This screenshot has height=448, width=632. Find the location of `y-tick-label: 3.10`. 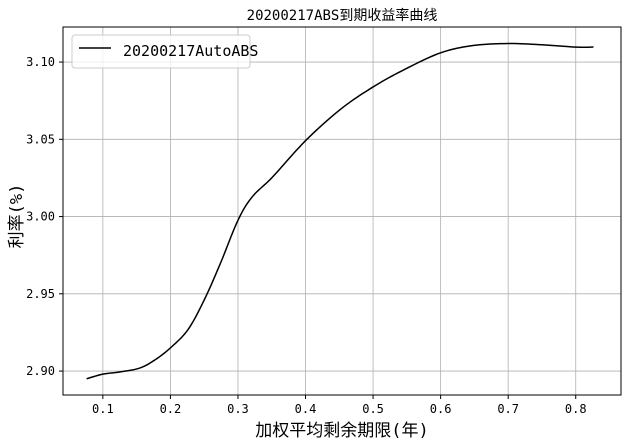

y-tick-label: 3.10 is located at coordinates (40, 62).